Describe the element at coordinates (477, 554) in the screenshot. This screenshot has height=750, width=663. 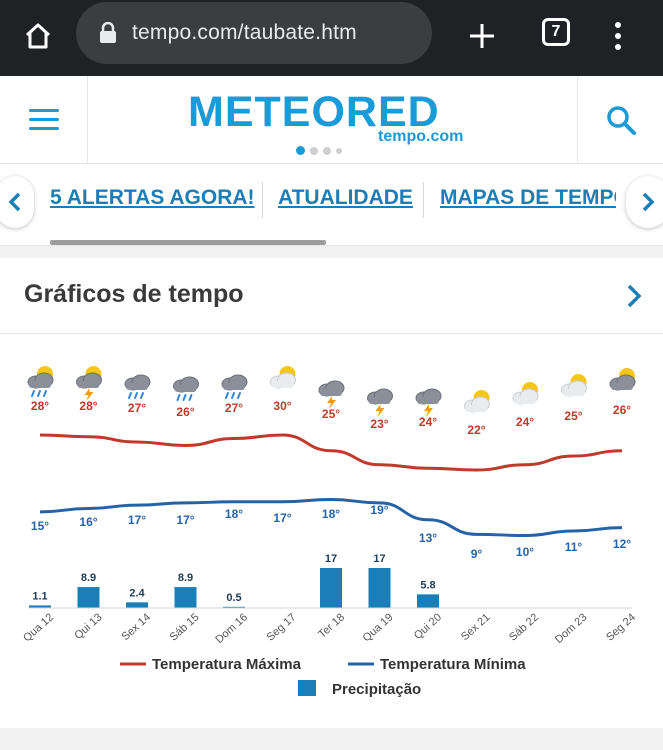
I see `min-temp-label: 9°` at that location.